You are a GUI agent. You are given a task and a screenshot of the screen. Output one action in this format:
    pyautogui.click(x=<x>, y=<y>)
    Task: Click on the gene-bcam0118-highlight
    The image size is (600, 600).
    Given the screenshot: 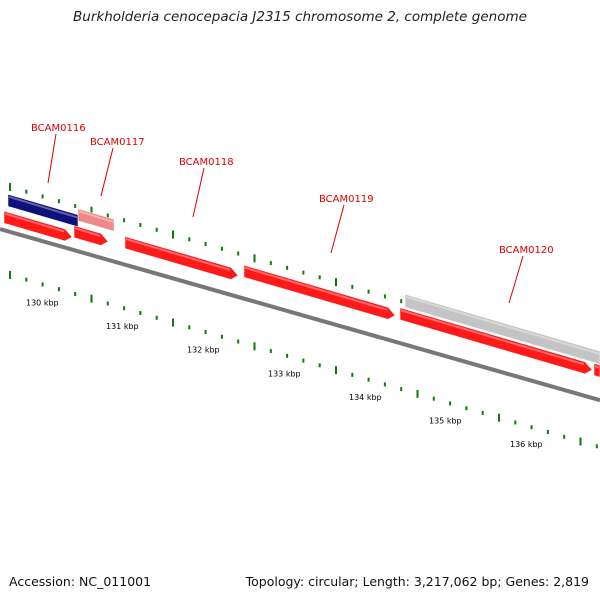 What is the action you would take?
    pyautogui.click(x=178, y=254)
    